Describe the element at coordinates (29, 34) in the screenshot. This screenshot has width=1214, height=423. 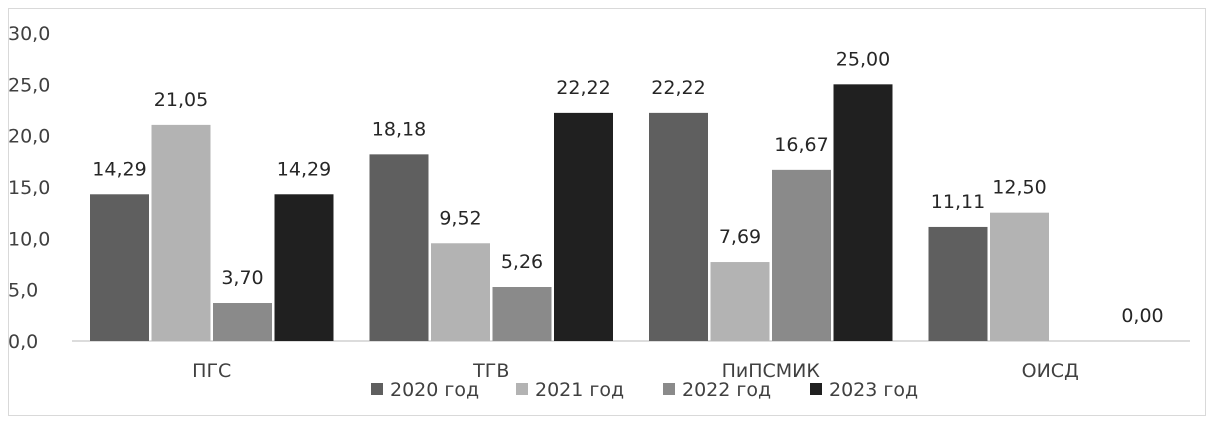
I see `y-tick-label: 30,0` at that location.